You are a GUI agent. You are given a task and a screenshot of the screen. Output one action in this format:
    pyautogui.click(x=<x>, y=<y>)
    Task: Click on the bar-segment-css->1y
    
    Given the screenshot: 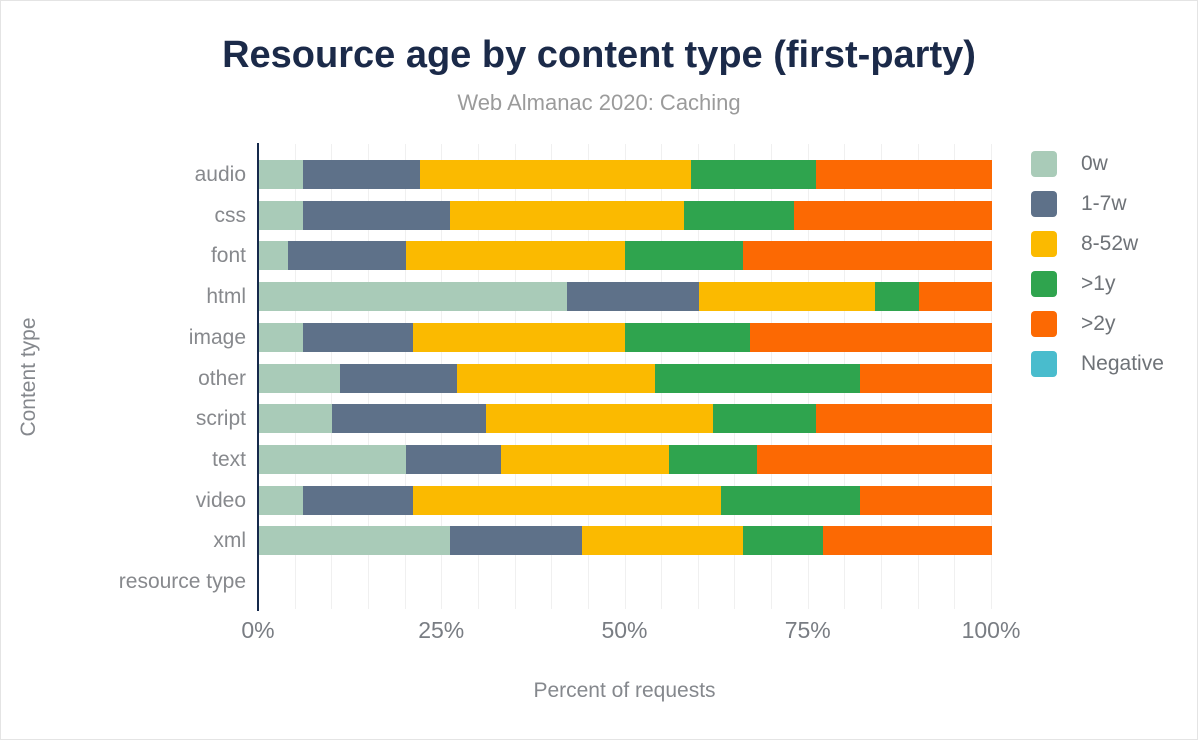 What is the action you would take?
    pyautogui.click(x=739, y=215)
    